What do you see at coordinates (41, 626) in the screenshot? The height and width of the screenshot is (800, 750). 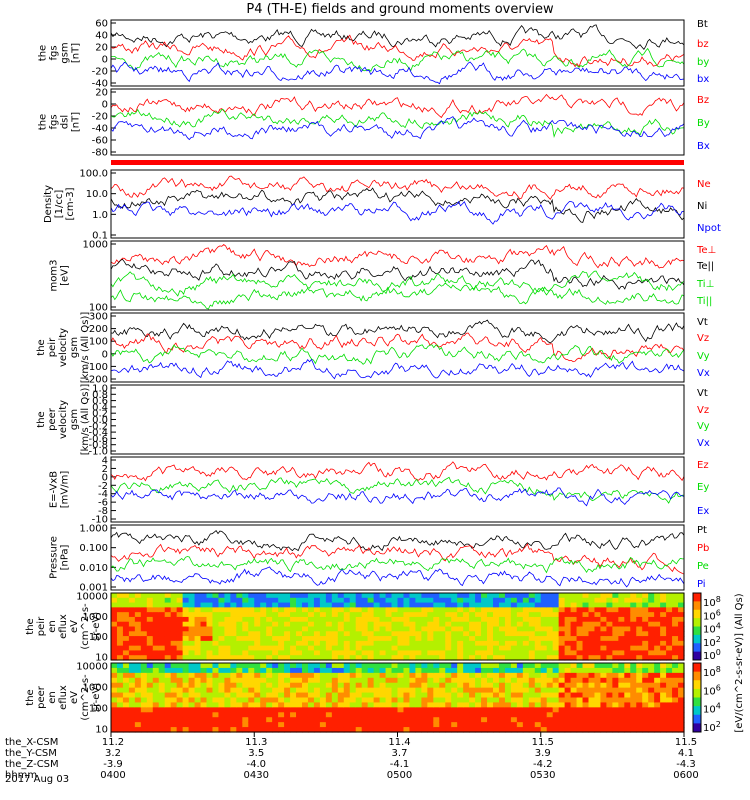 I see `panel-ylabel-line: peir` at bounding box center [41, 626].